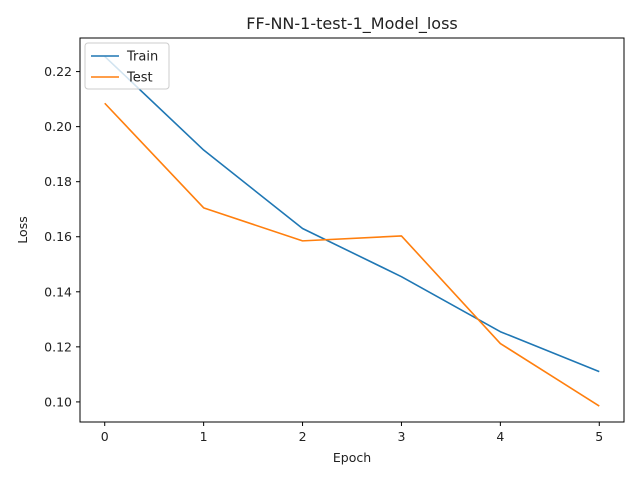 The height and width of the screenshot is (480, 640). Describe the element at coordinates (58, 71) in the screenshot. I see `y-tick-label: 0.22` at that location.